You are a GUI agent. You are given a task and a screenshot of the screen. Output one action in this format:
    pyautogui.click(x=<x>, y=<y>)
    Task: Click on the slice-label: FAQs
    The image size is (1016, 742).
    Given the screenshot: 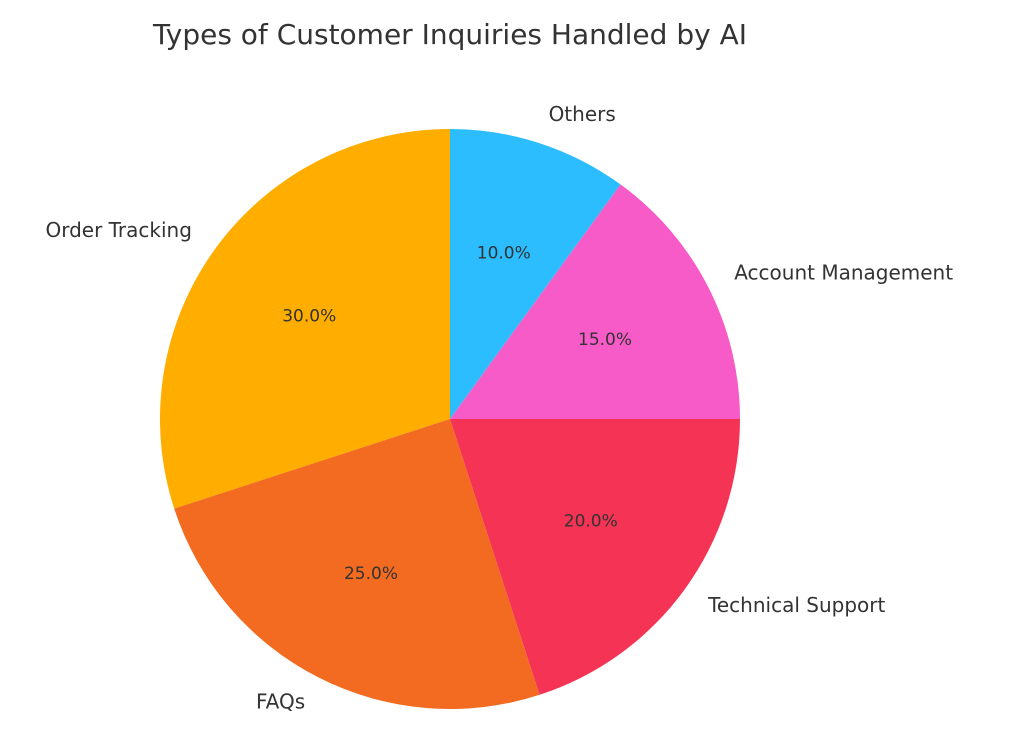 What is the action you would take?
    pyautogui.click(x=280, y=702)
    